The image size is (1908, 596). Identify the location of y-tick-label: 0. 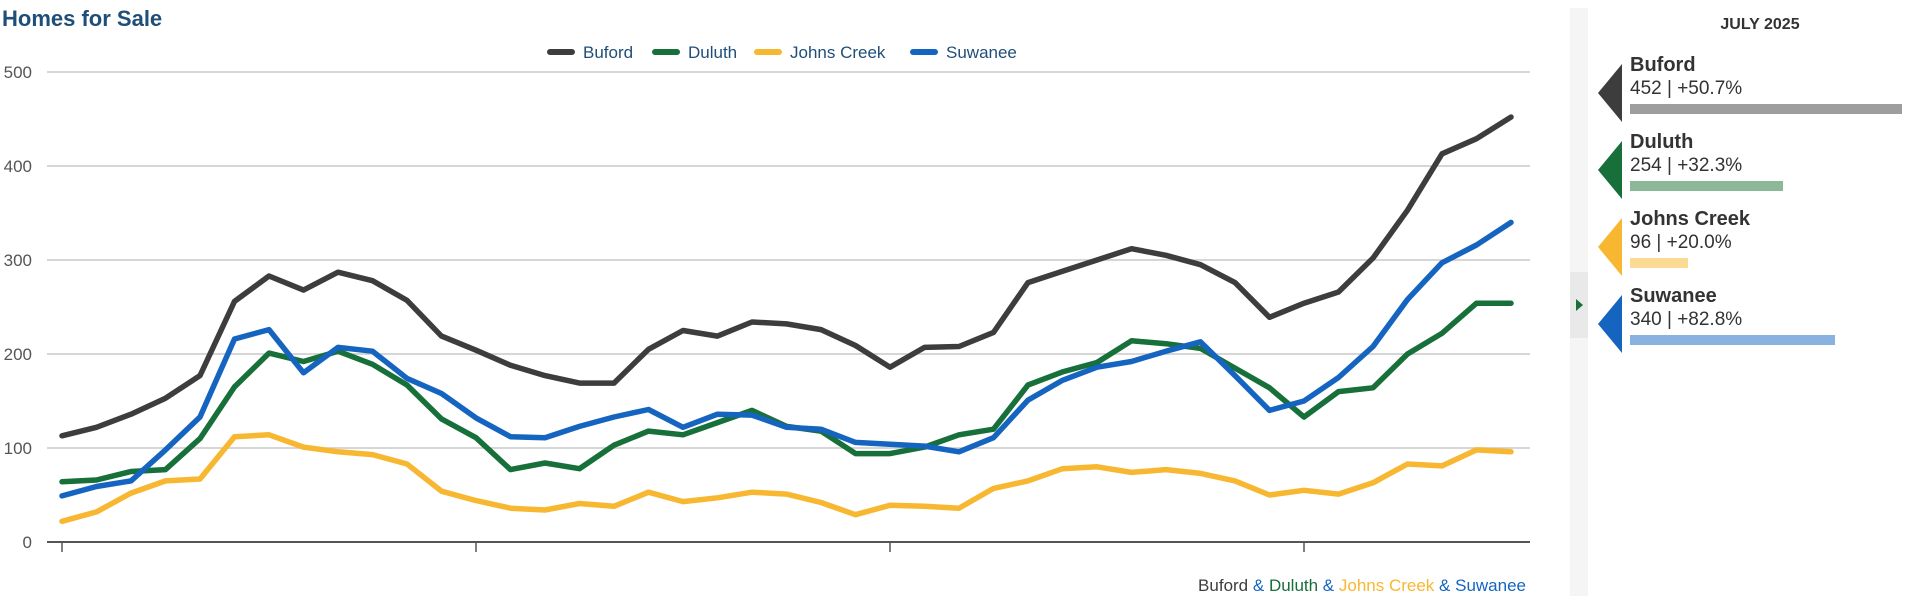
(27, 542).